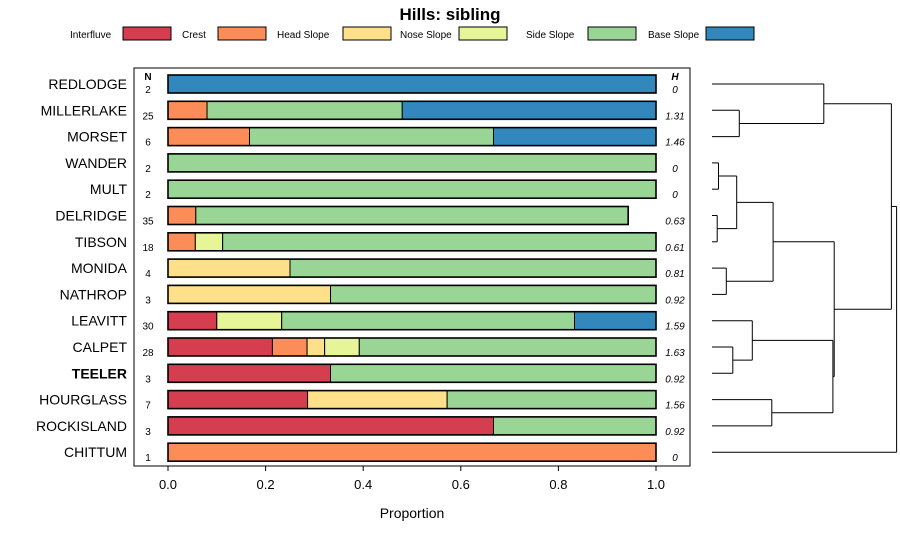 This screenshot has height=540, width=900. I want to click on n-value-monida: 4, so click(148, 274).